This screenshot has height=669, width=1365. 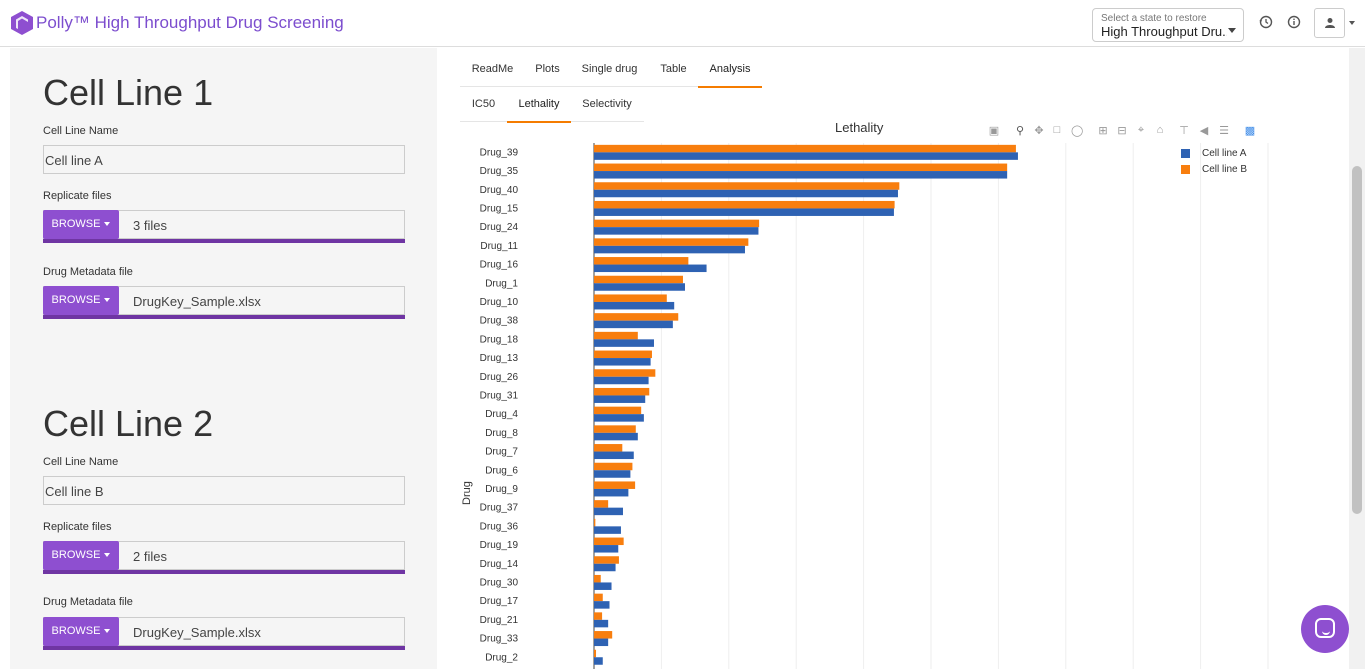 I want to click on scrollbar-thumb, so click(x=1357, y=340).